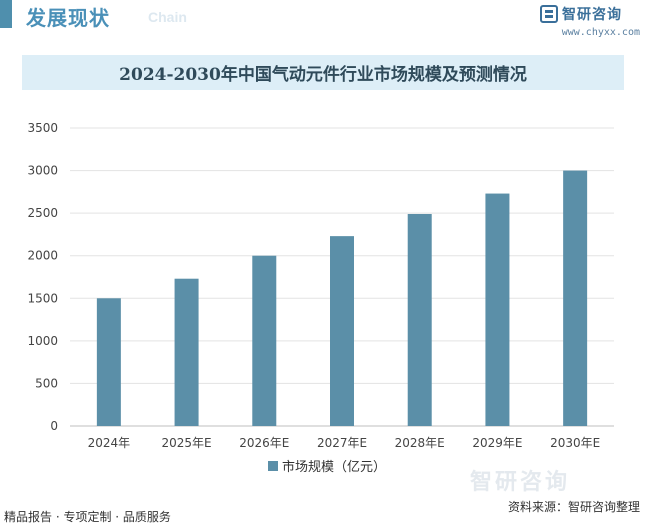 This screenshot has width=646, height=526. What do you see at coordinates (6, 14) in the screenshot?
I see `accent-block` at bounding box center [6, 14].